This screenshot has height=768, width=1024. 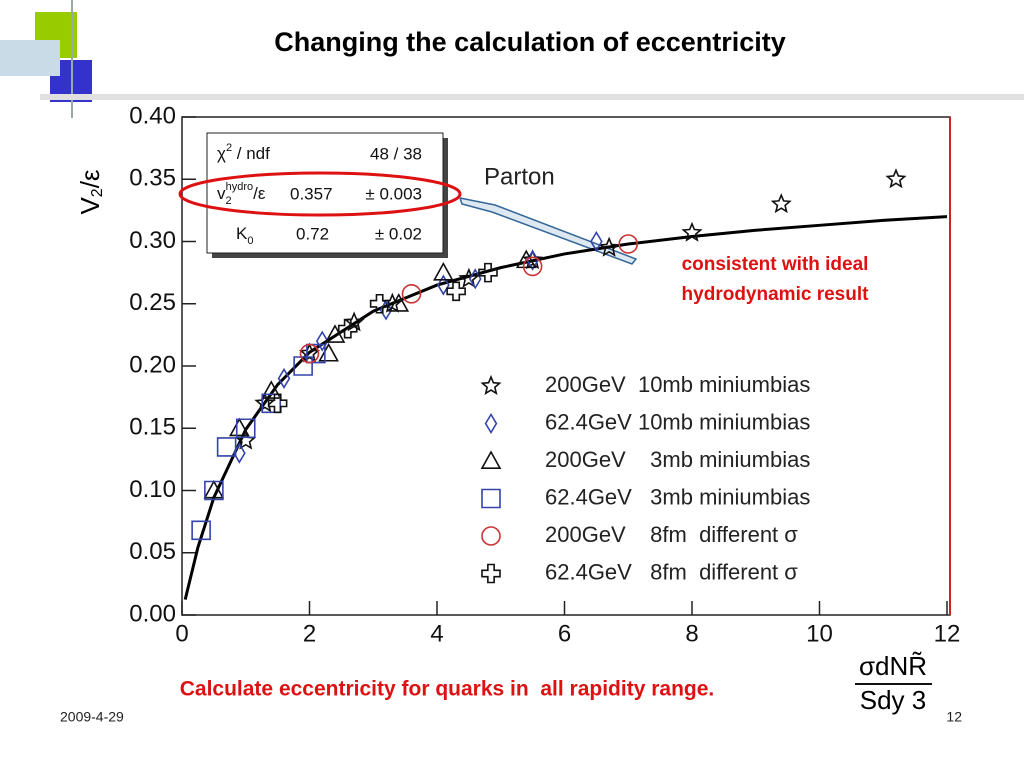 I want to click on y-tick-label: 0.40, so click(x=152, y=115).